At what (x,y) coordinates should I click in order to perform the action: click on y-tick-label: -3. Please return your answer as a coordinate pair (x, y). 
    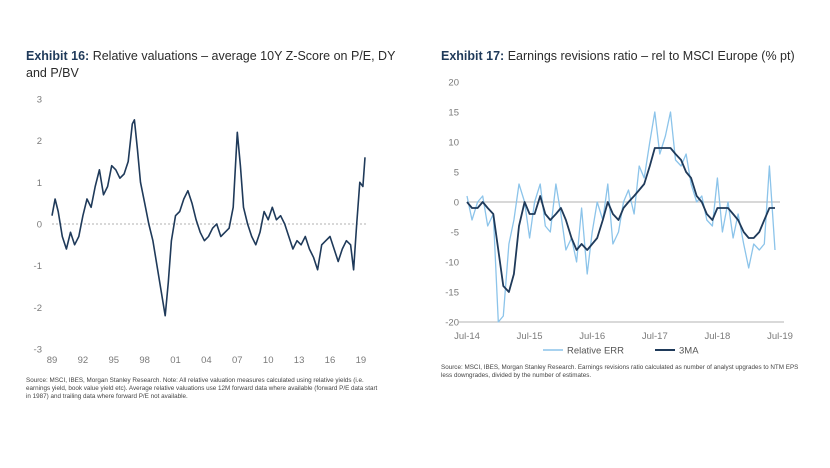
    Looking at the image, I should click on (38, 350).